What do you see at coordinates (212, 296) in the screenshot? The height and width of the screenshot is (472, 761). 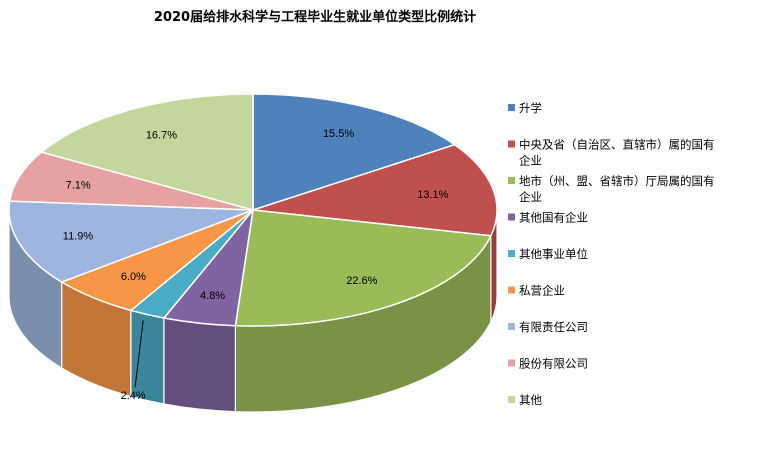 I see `data-label-3: 4.8%` at bounding box center [212, 296].